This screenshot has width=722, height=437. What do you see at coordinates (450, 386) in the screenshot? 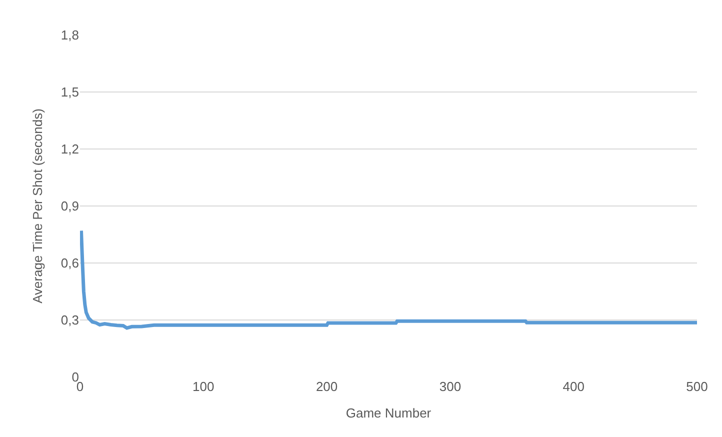
I see `x-tick-label: 300` at bounding box center [450, 386].